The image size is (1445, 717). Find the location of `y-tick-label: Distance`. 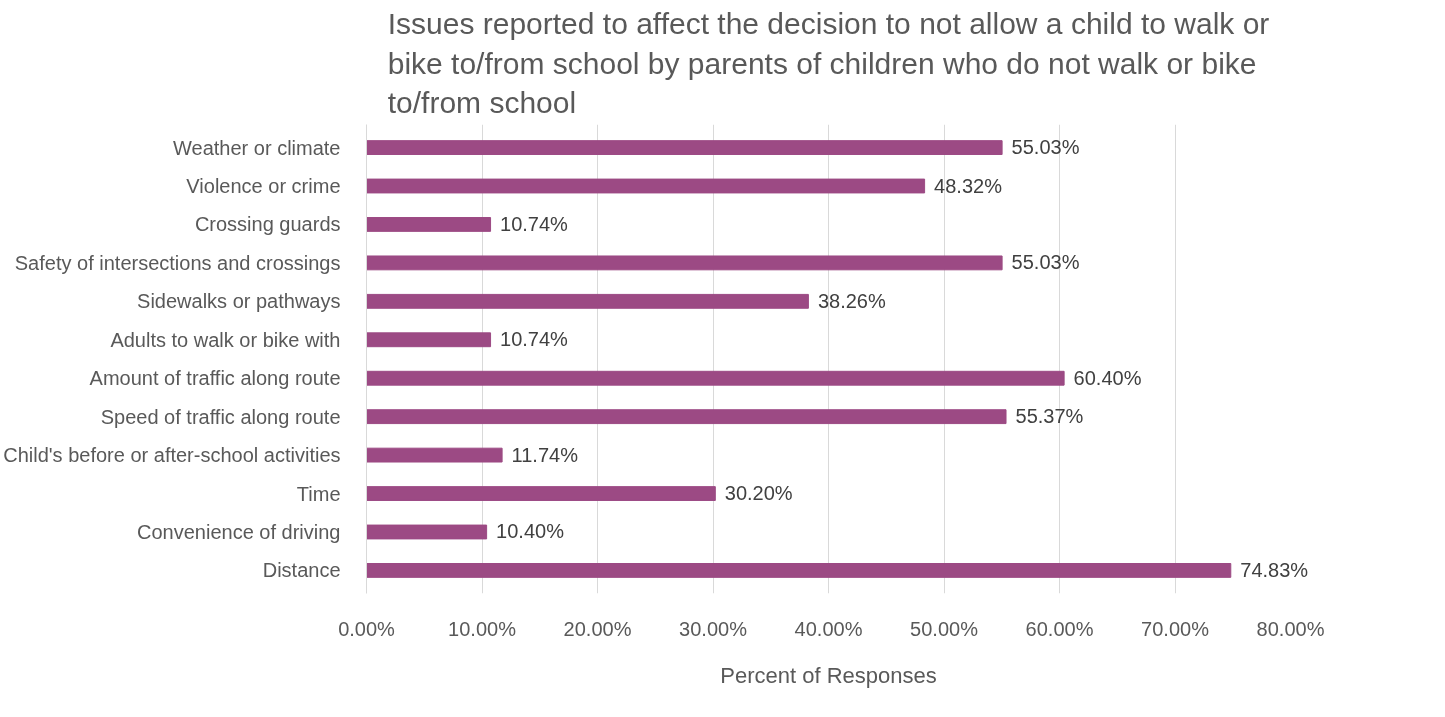

y-tick-label: Distance is located at coordinates (301, 570).